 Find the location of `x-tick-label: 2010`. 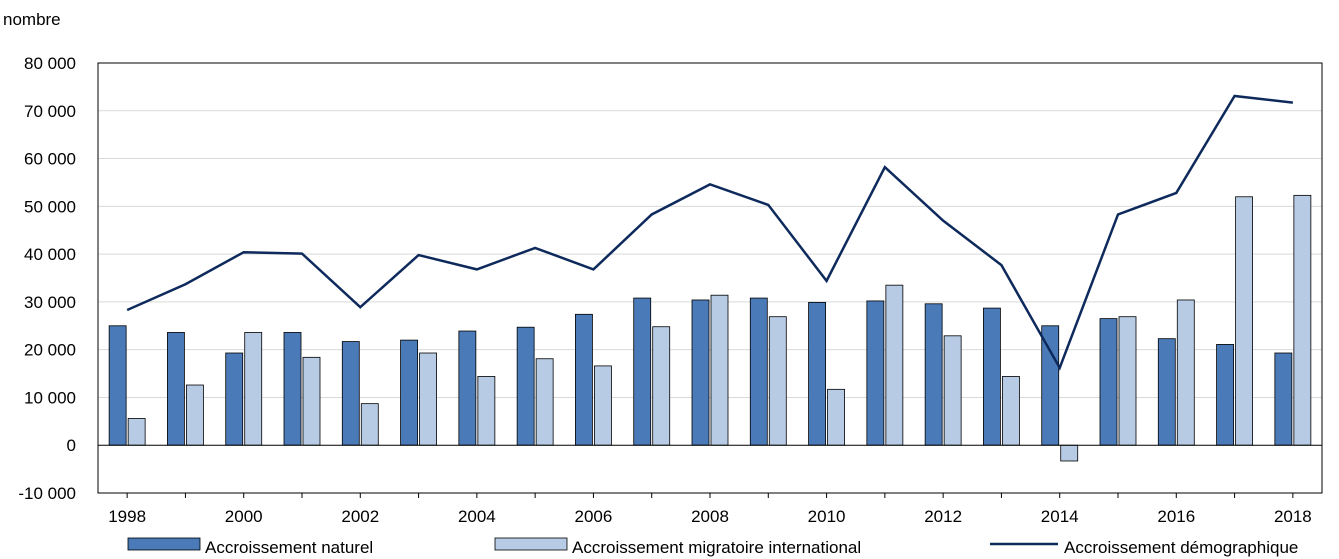

x-tick-label: 2010 is located at coordinates (827, 516).